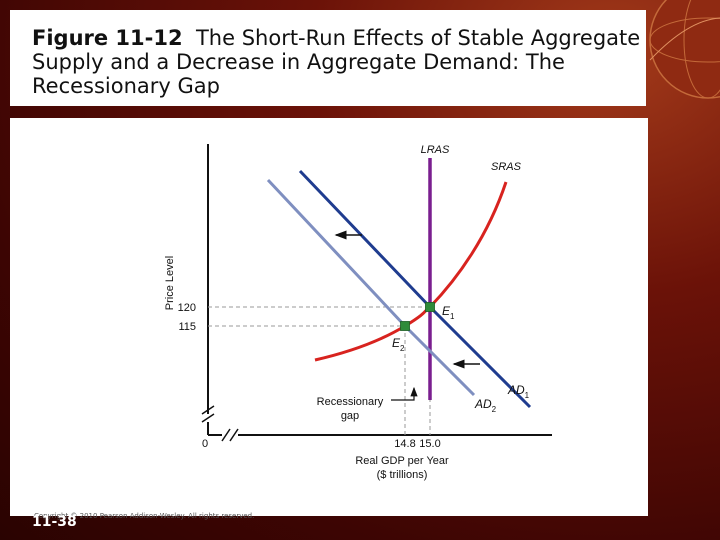  I want to click on ad2-label-main: AD, so click(483, 404).